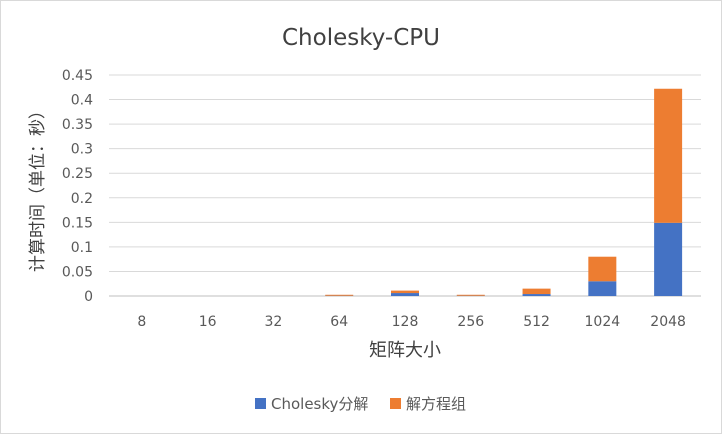  What do you see at coordinates (38, 187) in the screenshot?
I see `y-axis-label: 计算时间（单位：秒）` at bounding box center [38, 187].